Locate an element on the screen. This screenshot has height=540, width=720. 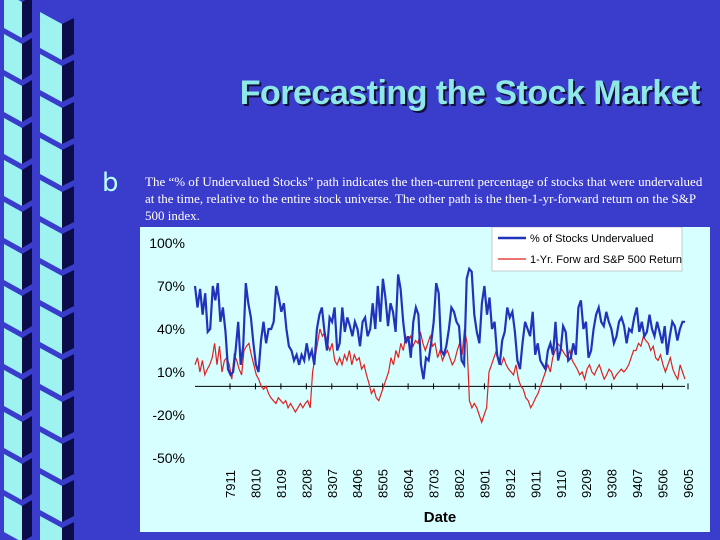
legend-box is located at coordinates (587, 249).